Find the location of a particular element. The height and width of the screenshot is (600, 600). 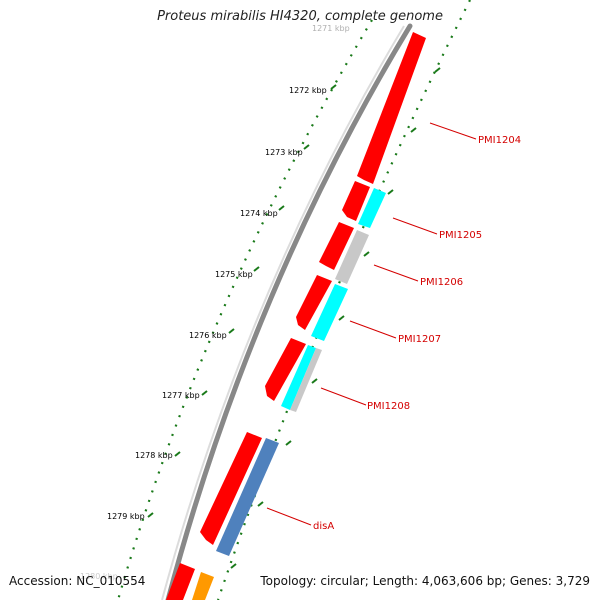

gene-label-pmi1208: PMI1208 is located at coordinates (388, 406).